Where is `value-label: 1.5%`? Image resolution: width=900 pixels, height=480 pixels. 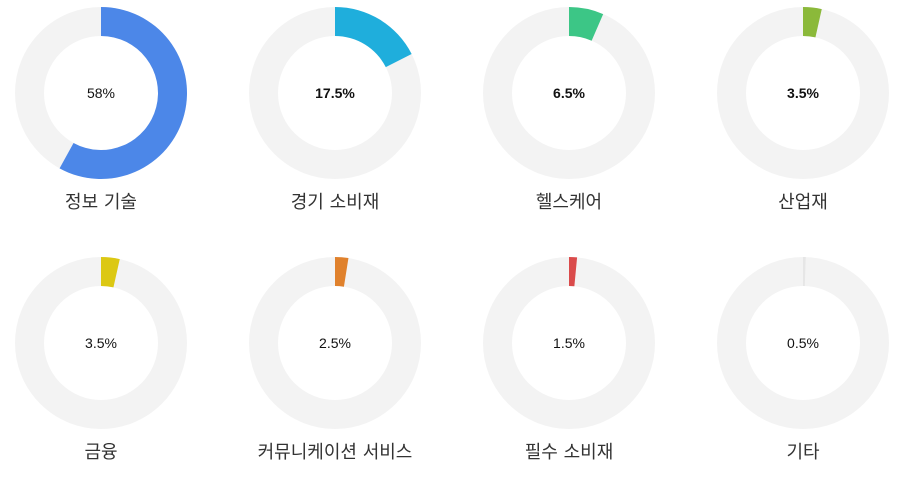 value-label: 1.5% is located at coordinates (569, 343).